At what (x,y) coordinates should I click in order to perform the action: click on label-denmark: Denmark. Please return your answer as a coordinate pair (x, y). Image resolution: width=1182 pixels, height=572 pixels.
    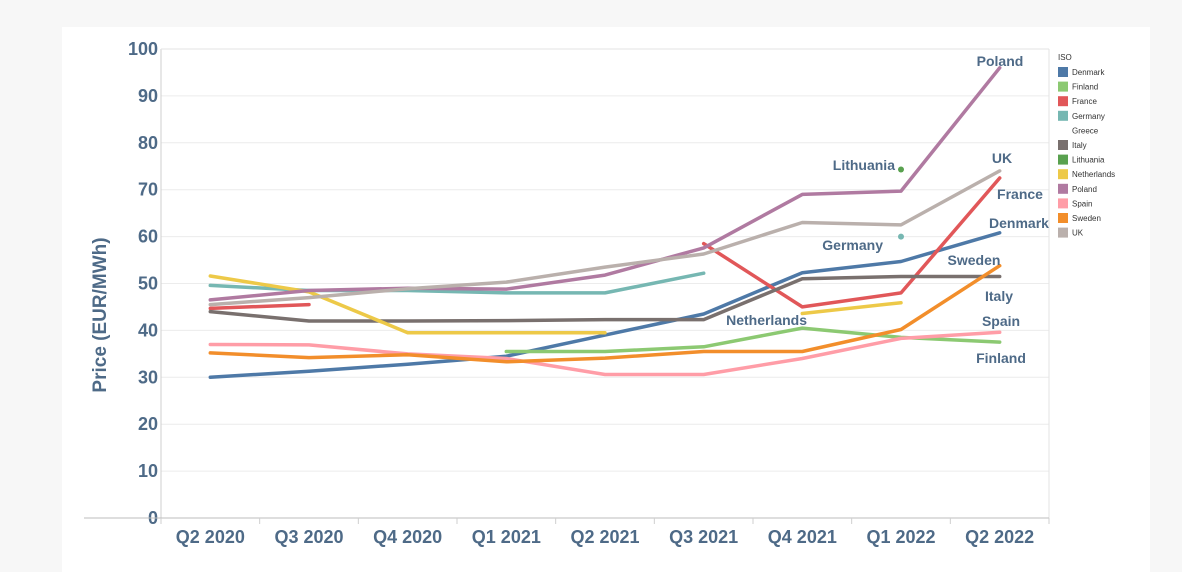
    Looking at the image, I should click on (1019, 223).